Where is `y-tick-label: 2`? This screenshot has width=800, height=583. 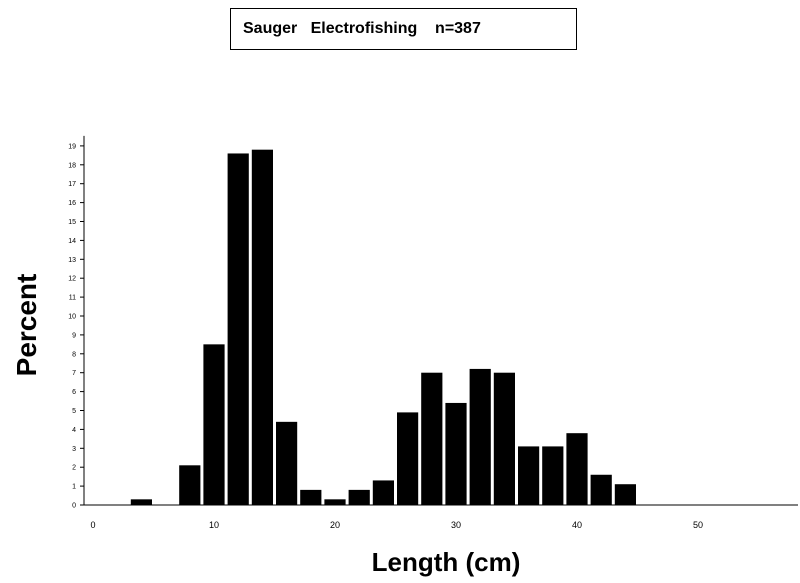 y-tick-label: 2 is located at coordinates (74, 468).